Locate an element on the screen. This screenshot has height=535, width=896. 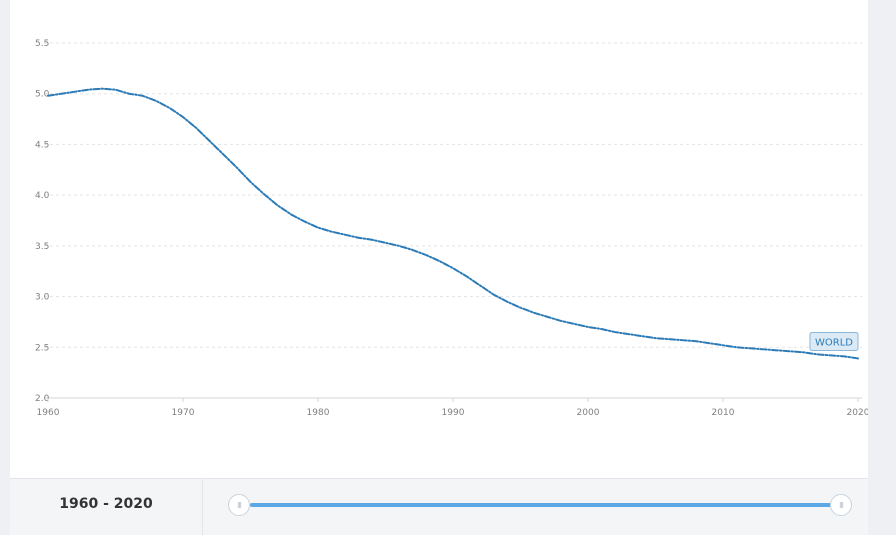
y-tick-label: 2.5 is located at coordinates (42, 348).